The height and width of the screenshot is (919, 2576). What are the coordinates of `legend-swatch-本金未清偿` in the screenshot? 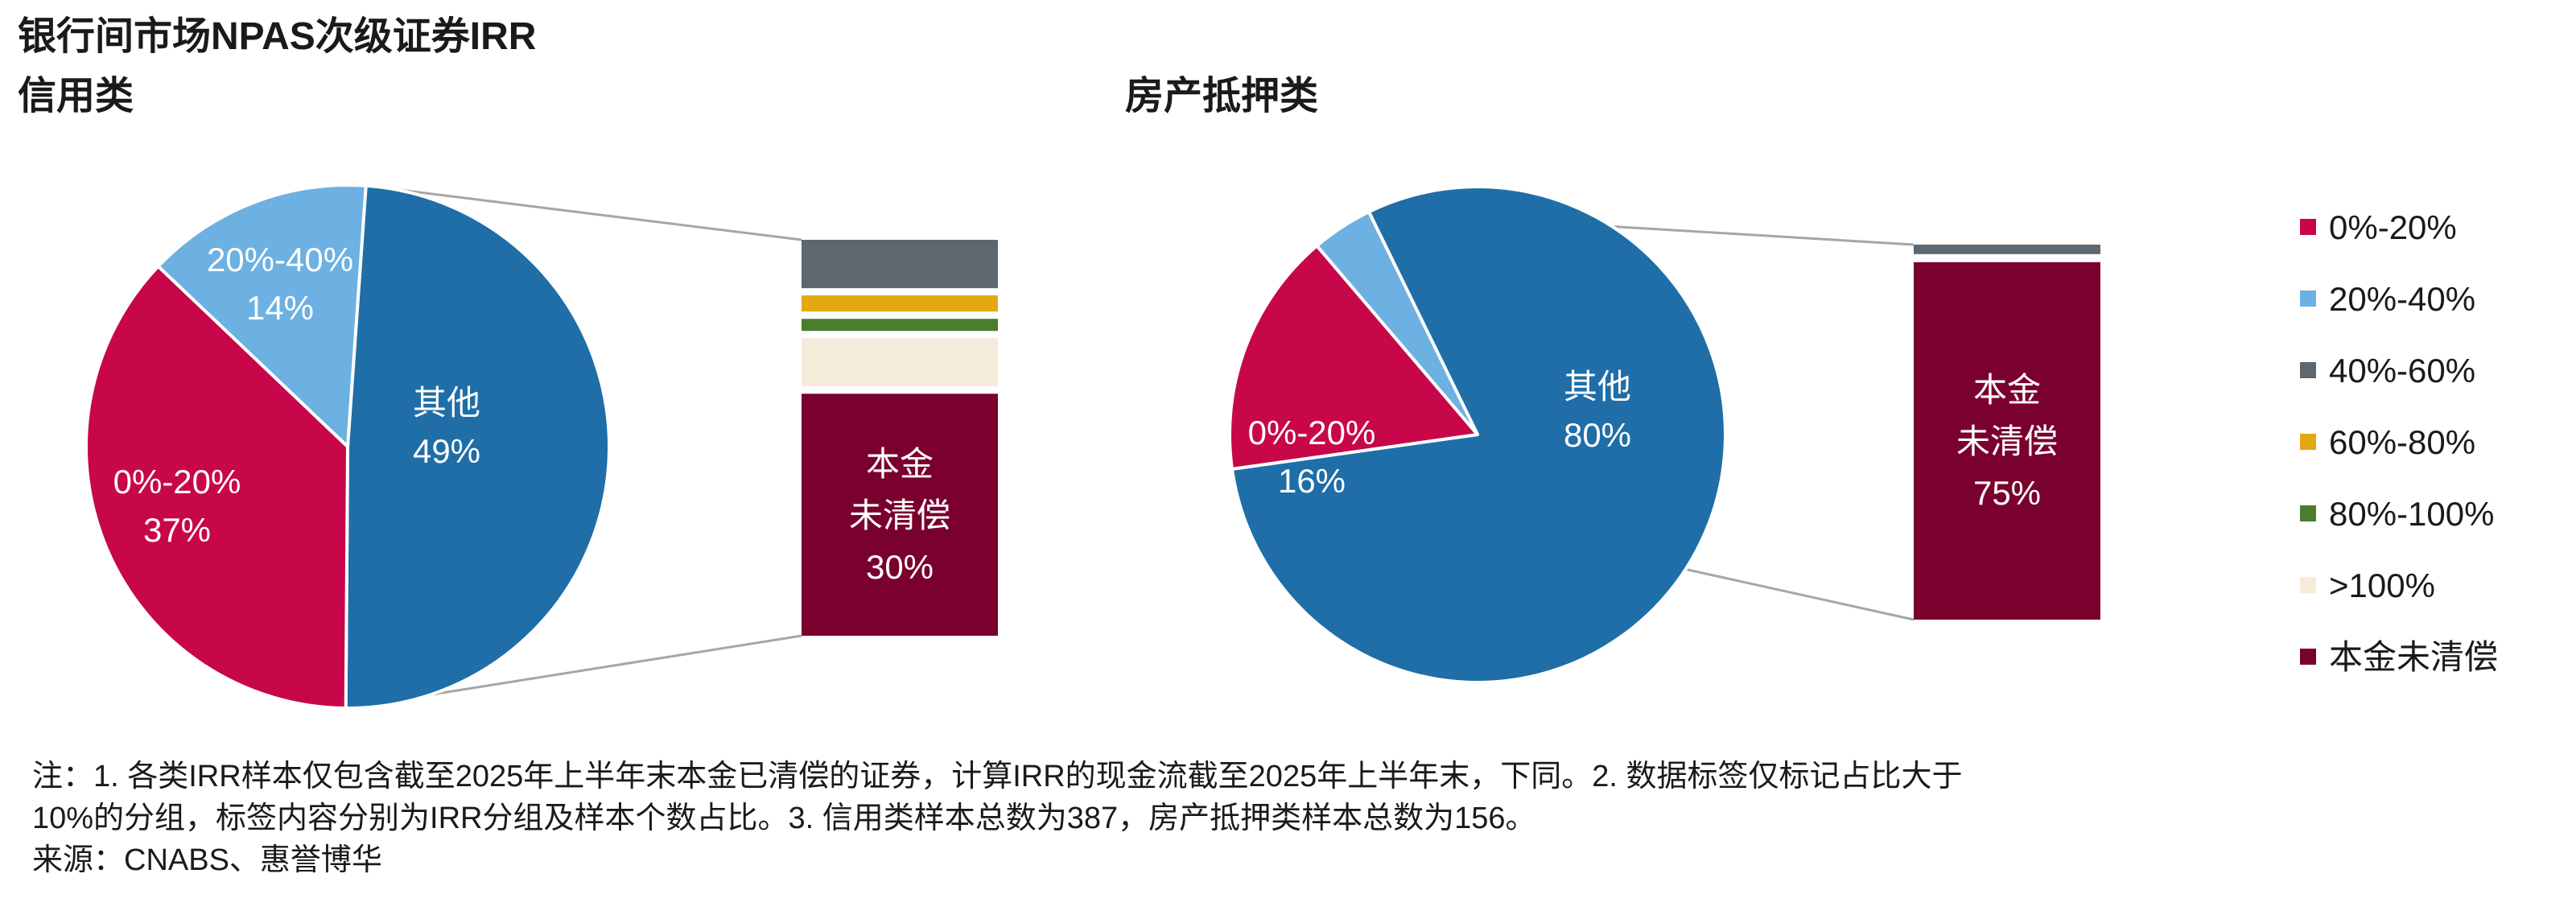 It's located at (2308, 657).